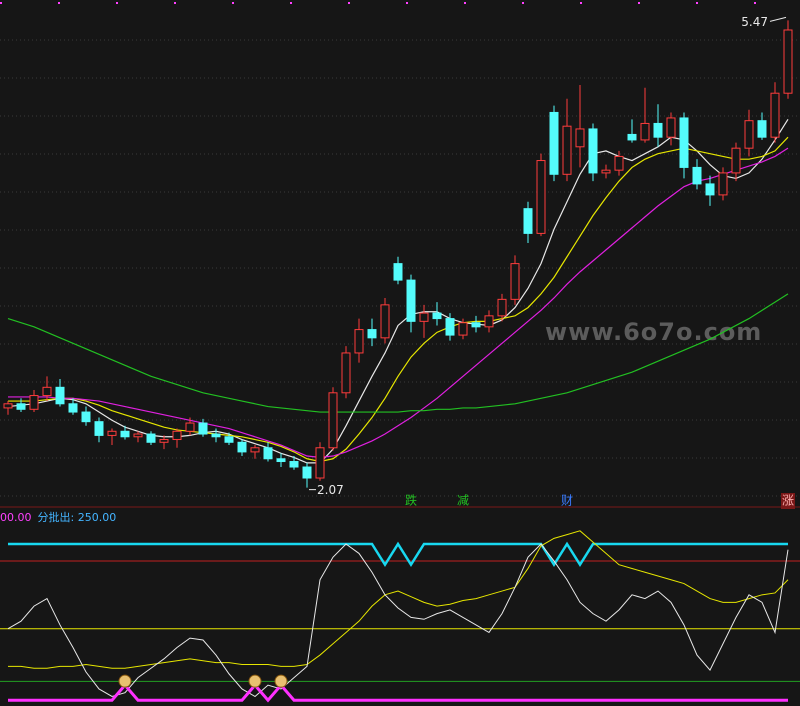  What do you see at coordinates (77, 517) in the screenshot?
I see `indicator-header: 分批出: 250.00` at bounding box center [77, 517].